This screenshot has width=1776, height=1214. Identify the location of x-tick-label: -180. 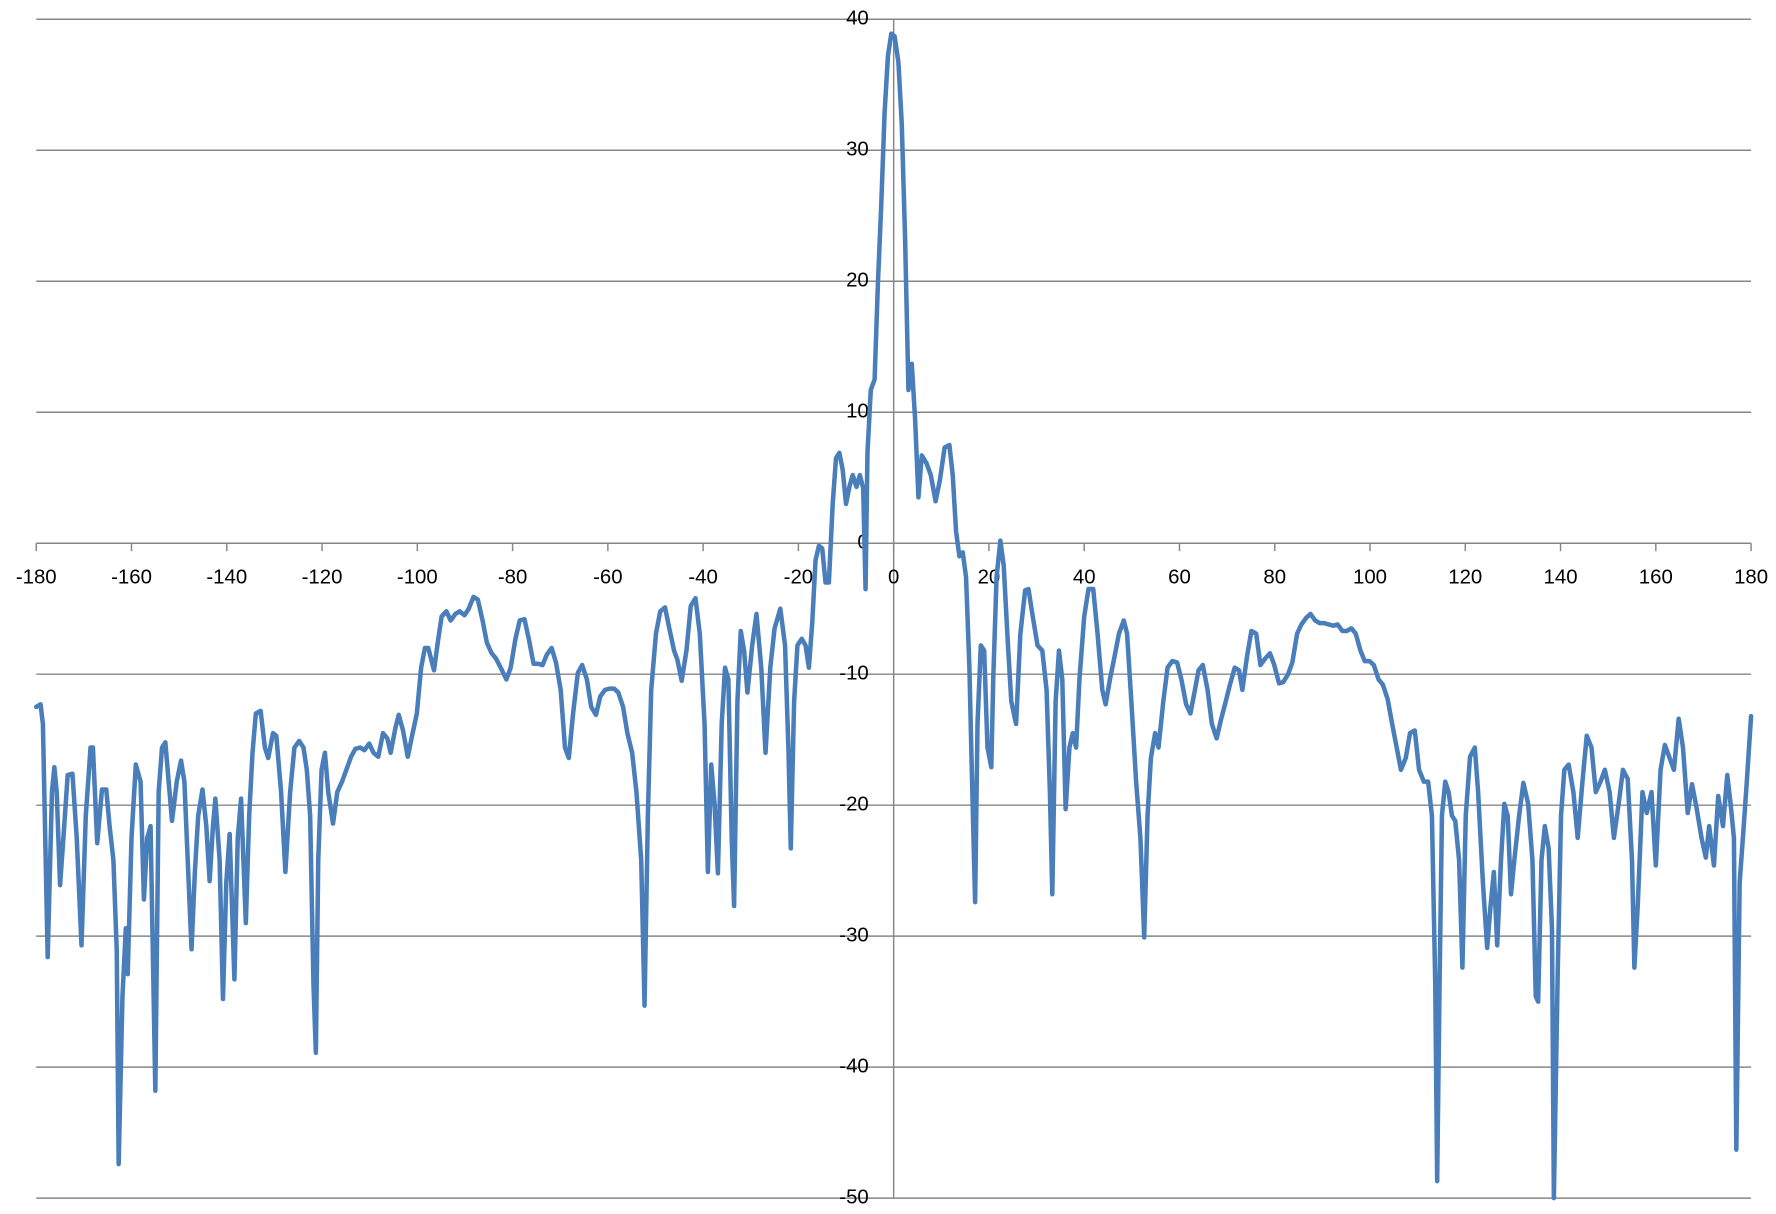
(36, 578).